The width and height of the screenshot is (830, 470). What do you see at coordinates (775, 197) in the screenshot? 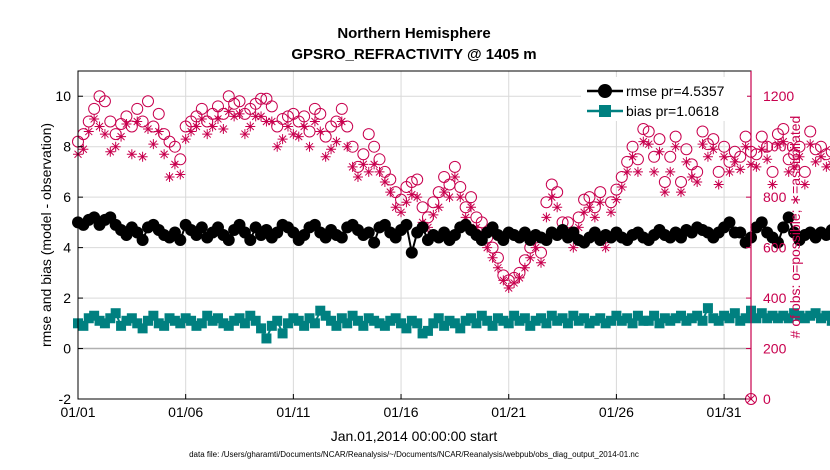
I see `y-right-tick-label: 800` at bounding box center [775, 197].